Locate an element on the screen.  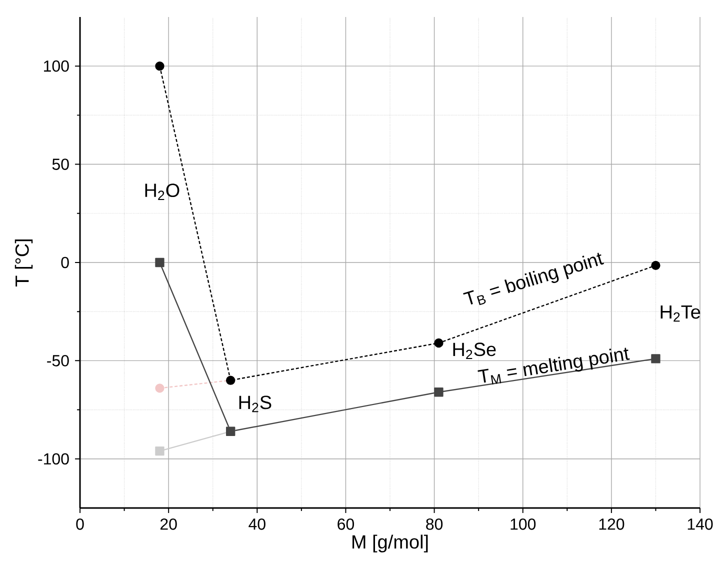
x-tick-label: 60 is located at coordinates (346, 524).